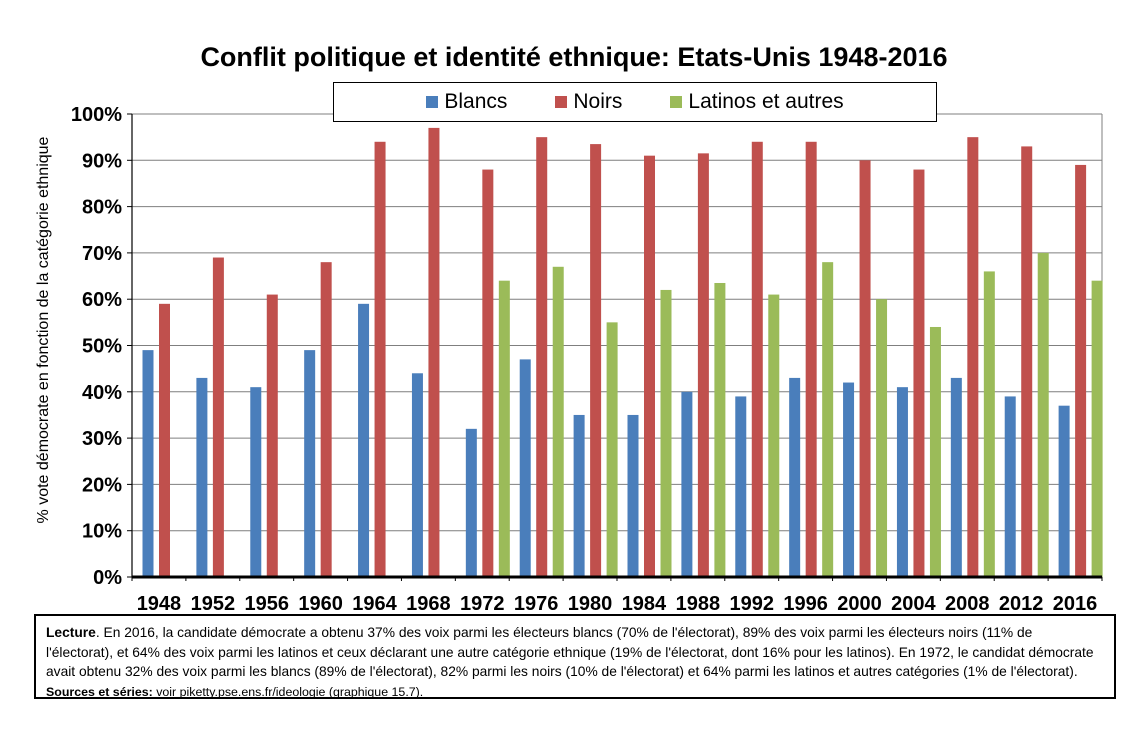 The image size is (1148, 730). What do you see at coordinates (590, 601) in the screenshot?
I see `x-tick-label: 1980` at bounding box center [590, 601].